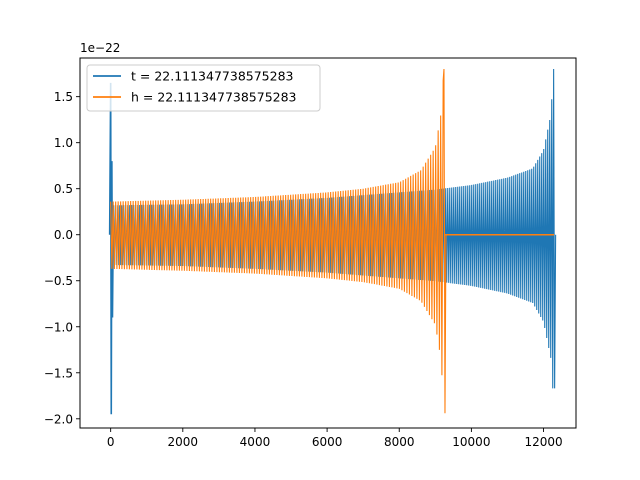 The width and height of the screenshot is (640, 480). I want to click on y-tick-label: −1.0, so click(58, 327).